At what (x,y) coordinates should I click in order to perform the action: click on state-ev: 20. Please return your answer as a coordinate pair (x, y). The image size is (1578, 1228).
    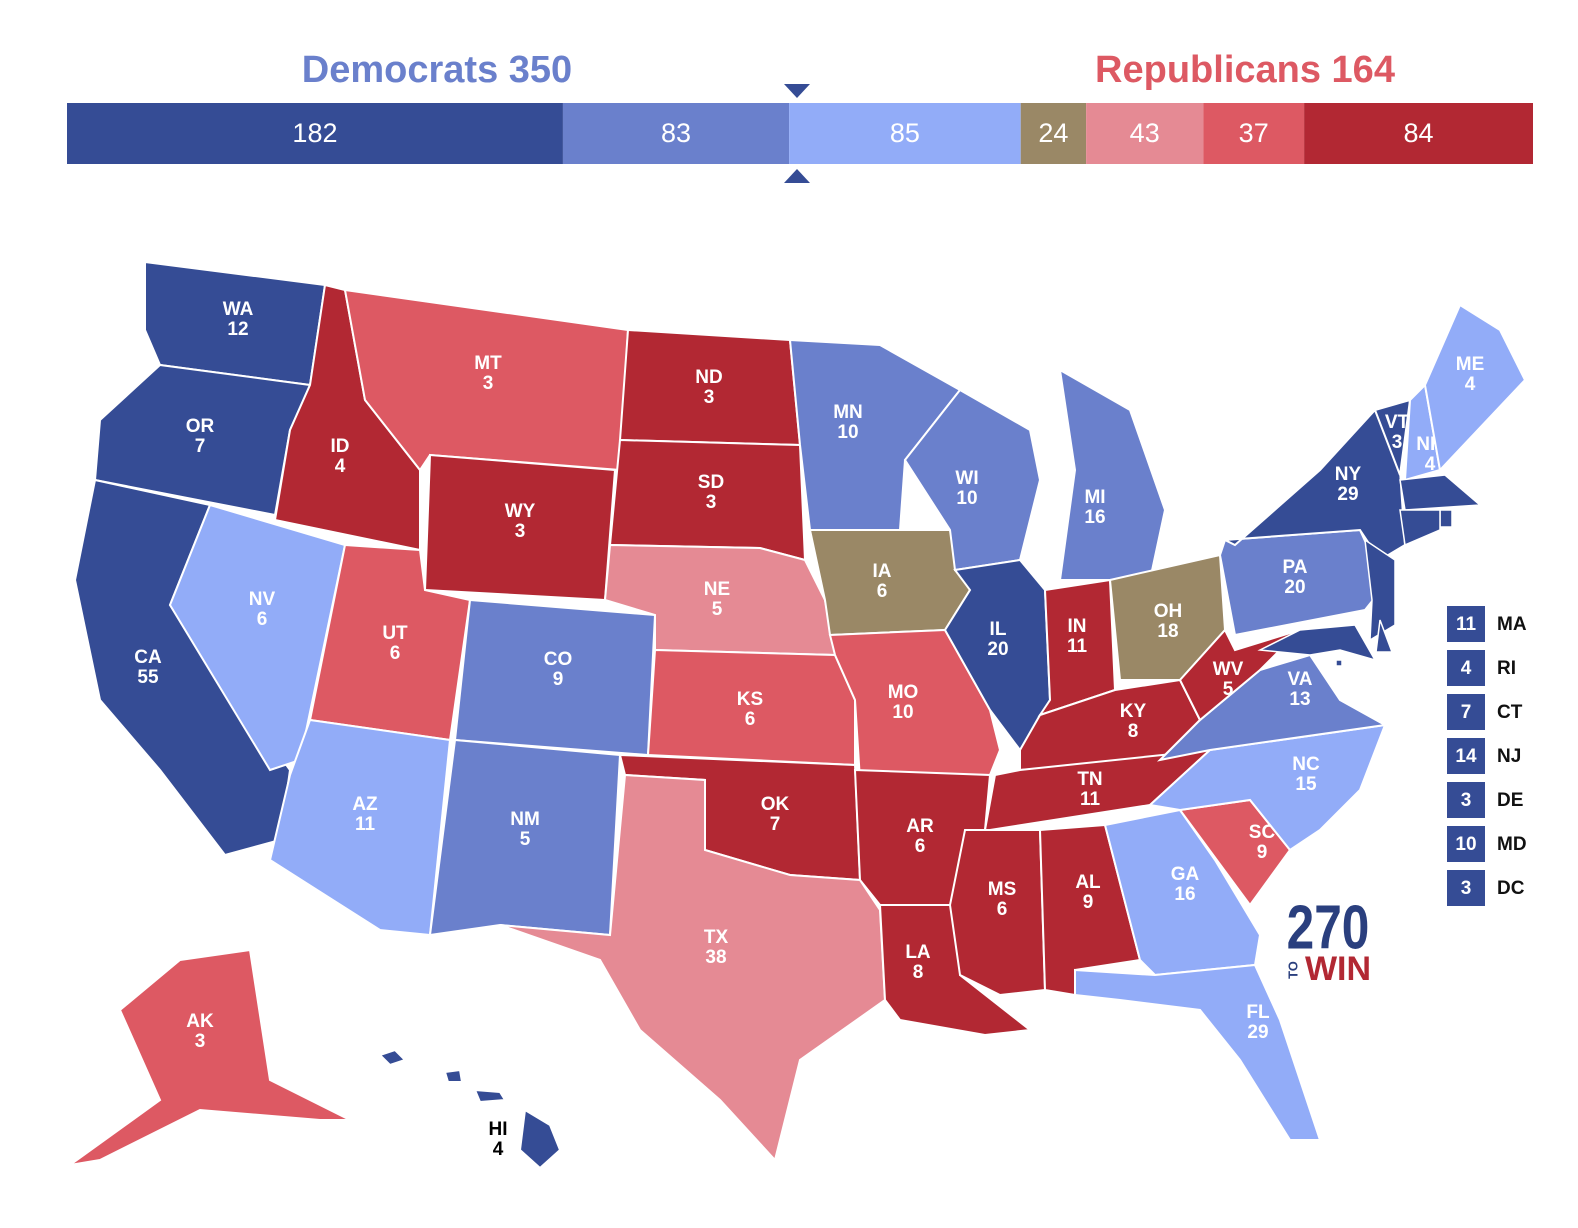
    Looking at the image, I should click on (997, 649).